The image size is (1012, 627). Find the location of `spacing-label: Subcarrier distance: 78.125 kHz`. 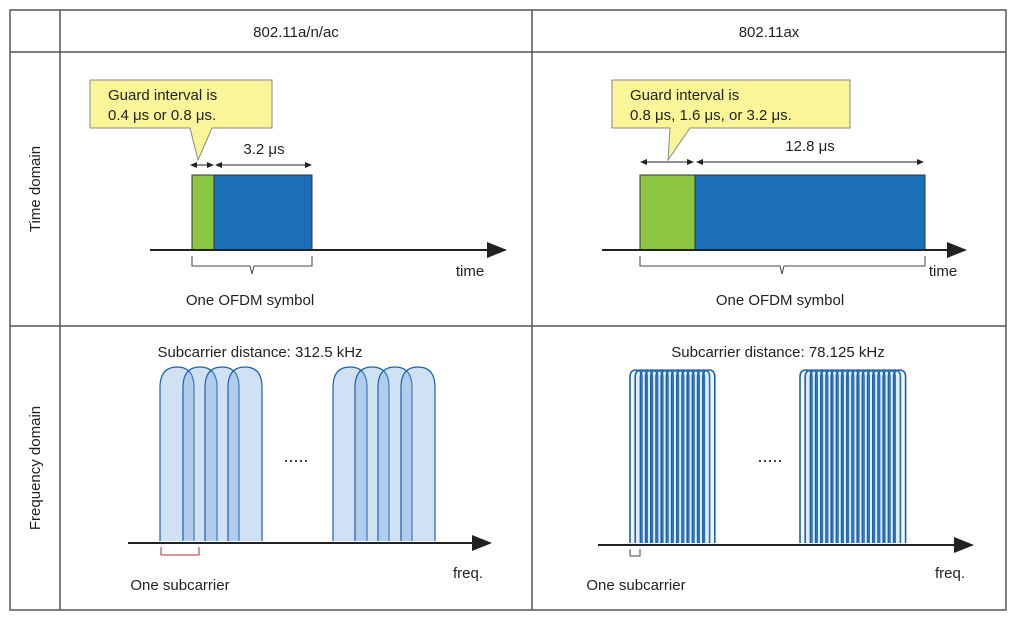

spacing-label: Subcarrier distance: 78.125 kHz is located at coordinates (777, 352).